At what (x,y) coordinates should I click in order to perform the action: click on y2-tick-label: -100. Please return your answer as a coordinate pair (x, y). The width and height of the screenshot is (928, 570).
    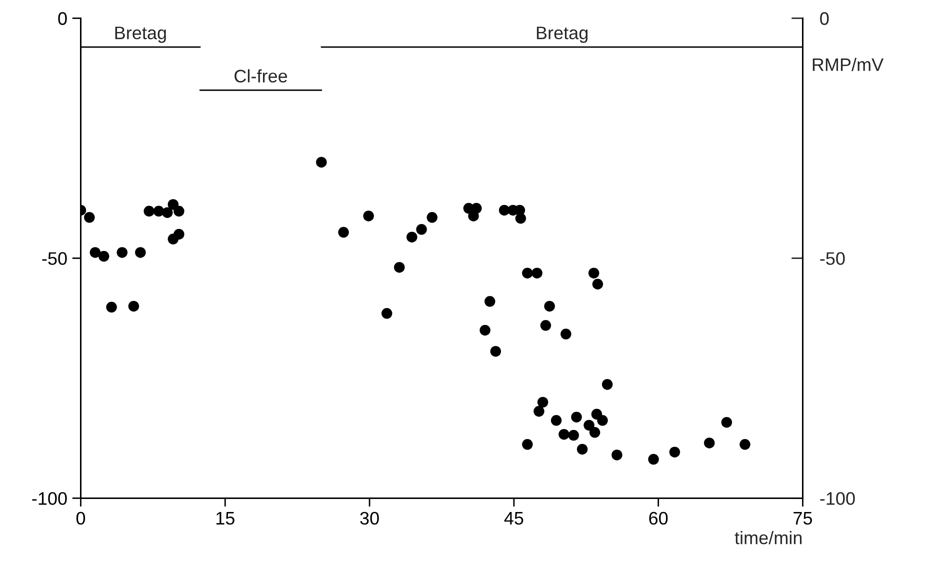
    Looking at the image, I should click on (837, 498).